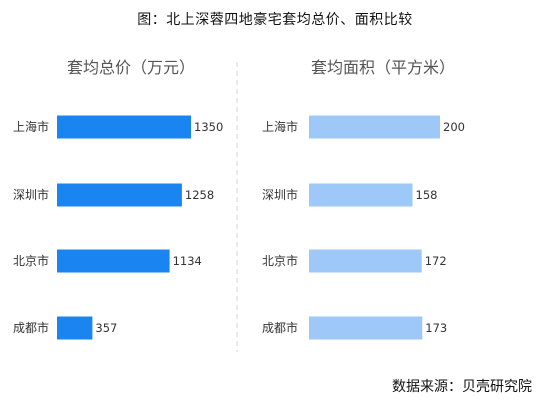 The width and height of the screenshot is (550, 407). Describe the element at coordinates (31, 260) in the screenshot. I see `price-category-label: 北京市` at that location.